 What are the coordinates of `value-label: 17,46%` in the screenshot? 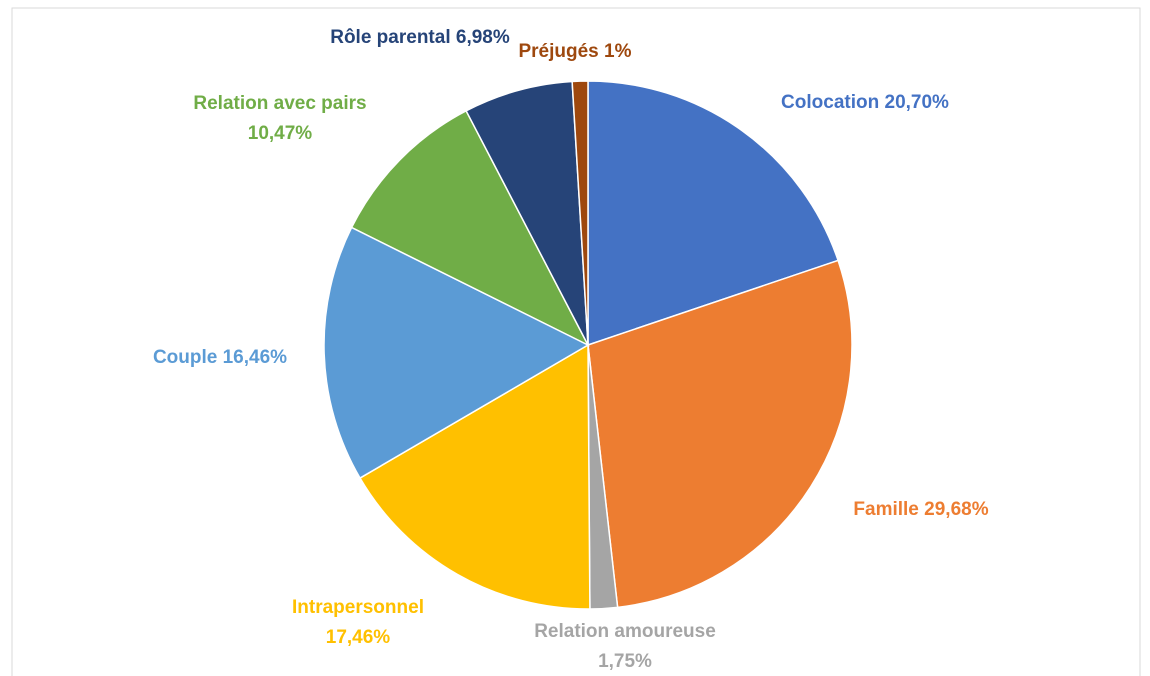 It's located at (358, 637).